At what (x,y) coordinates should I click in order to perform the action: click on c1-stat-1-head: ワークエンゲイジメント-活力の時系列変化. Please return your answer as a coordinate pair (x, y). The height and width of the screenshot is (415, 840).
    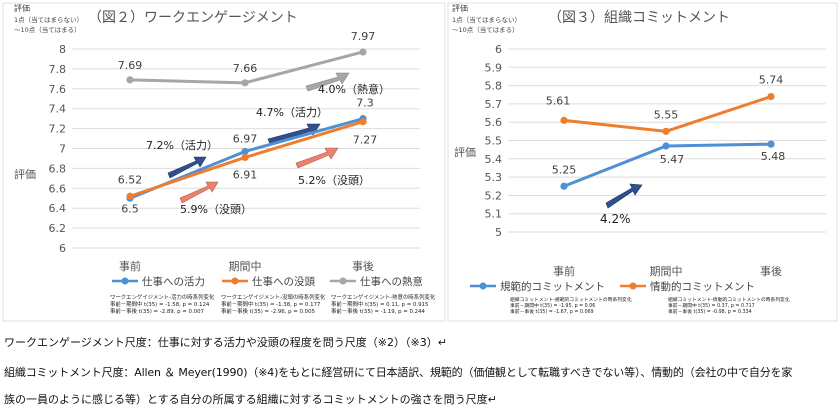
    Looking at the image, I should click on (162, 297).